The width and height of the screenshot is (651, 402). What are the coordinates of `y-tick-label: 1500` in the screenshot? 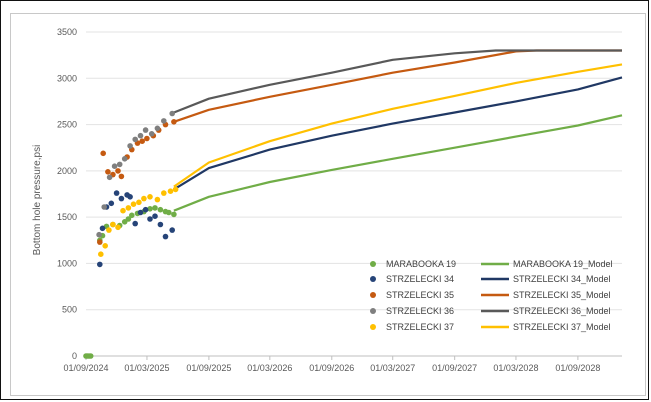 It's located at (67, 217).